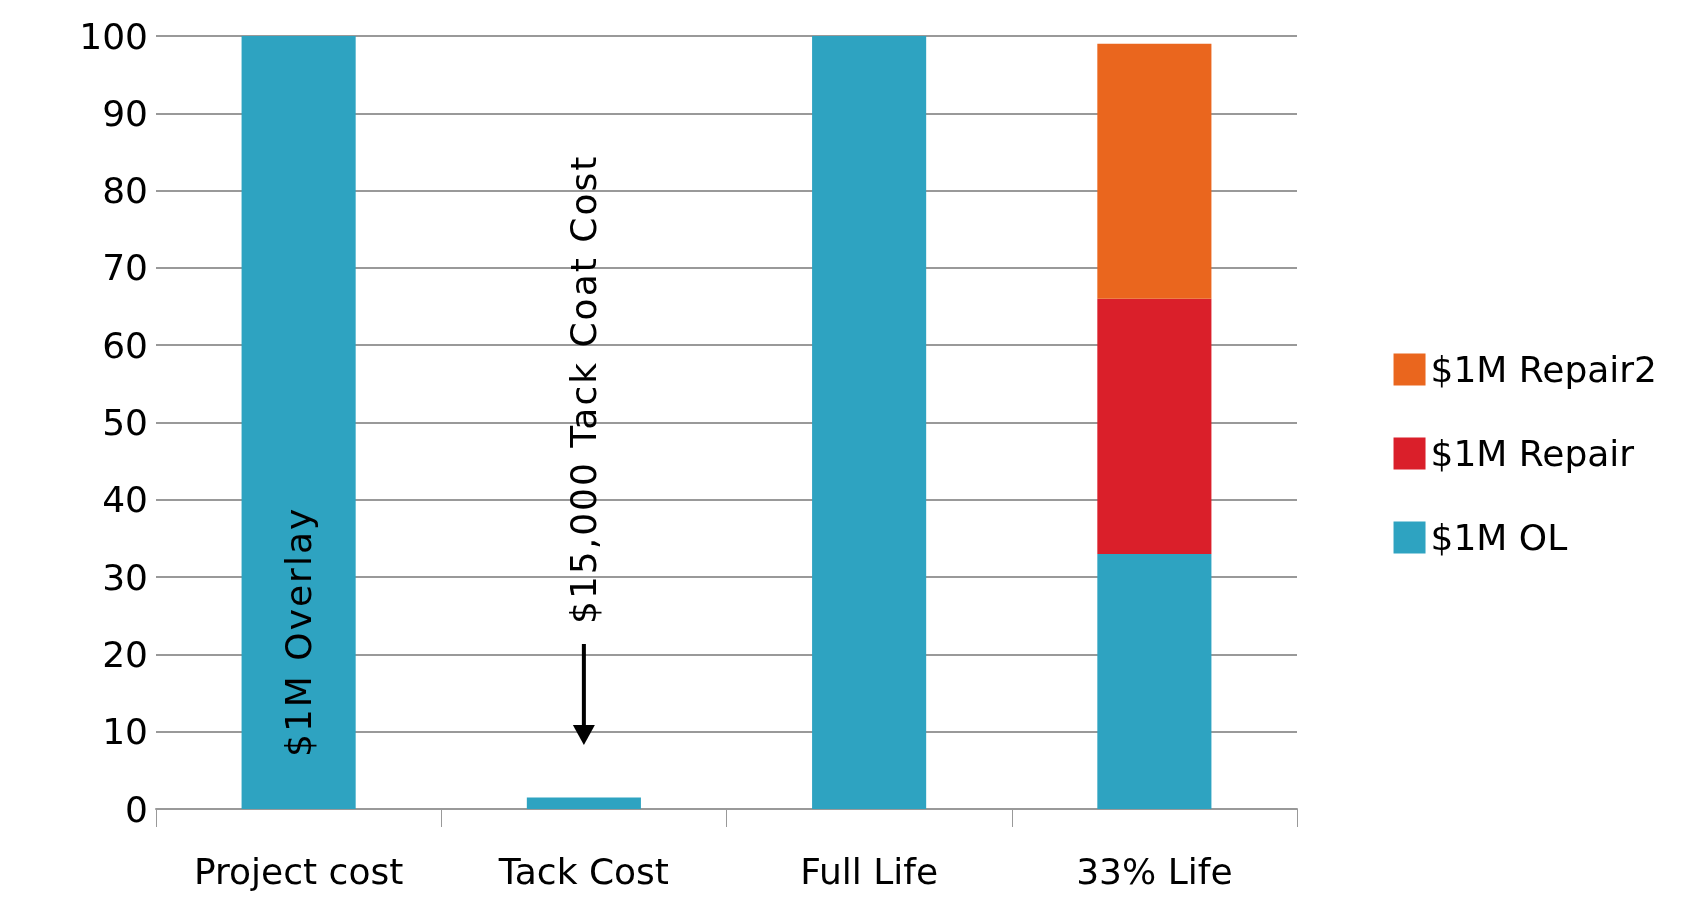  I want to click on legend-label: $1M Repair2, so click(1544, 369).